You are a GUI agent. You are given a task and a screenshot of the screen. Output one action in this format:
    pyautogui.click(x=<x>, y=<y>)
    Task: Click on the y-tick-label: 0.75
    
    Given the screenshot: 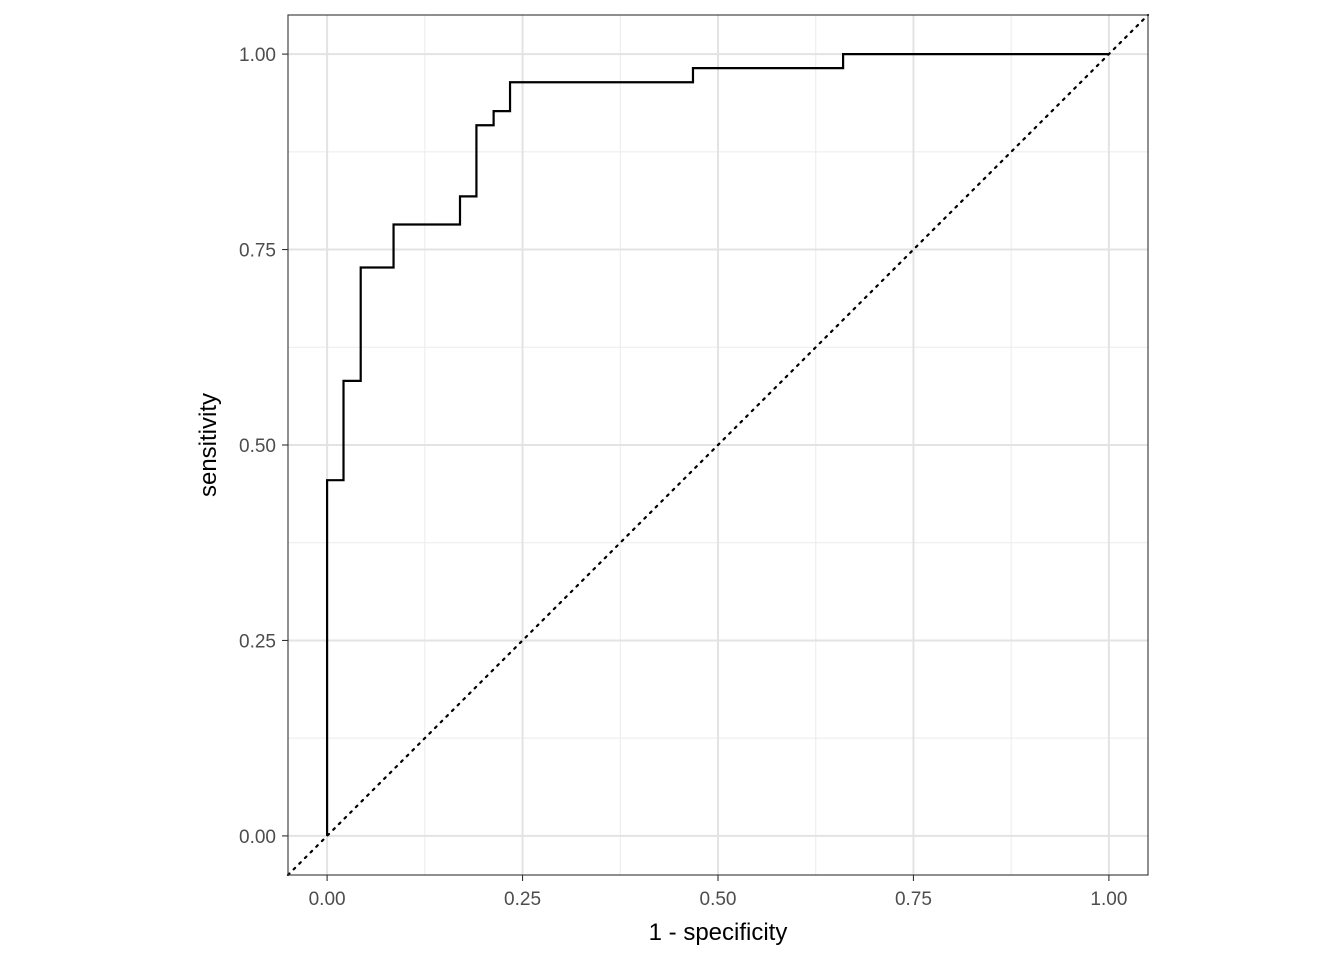 What is the action you would take?
    pyautogui.click(x=257, y=251)
    